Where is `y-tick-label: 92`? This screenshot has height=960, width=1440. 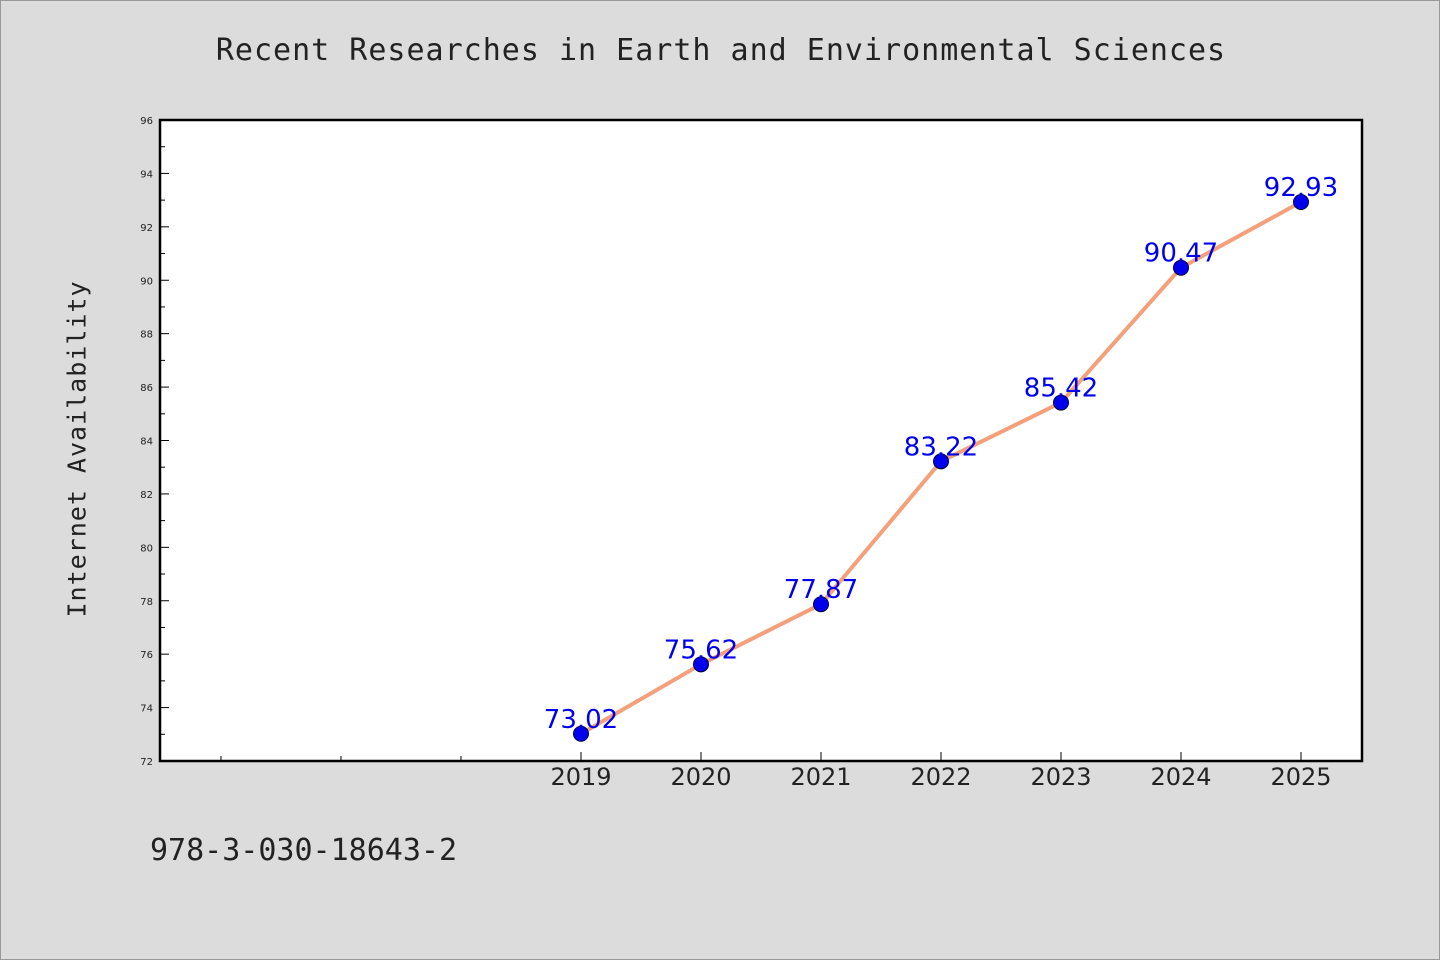
y-tick-label: 92 is located at coordinates (146, 228).